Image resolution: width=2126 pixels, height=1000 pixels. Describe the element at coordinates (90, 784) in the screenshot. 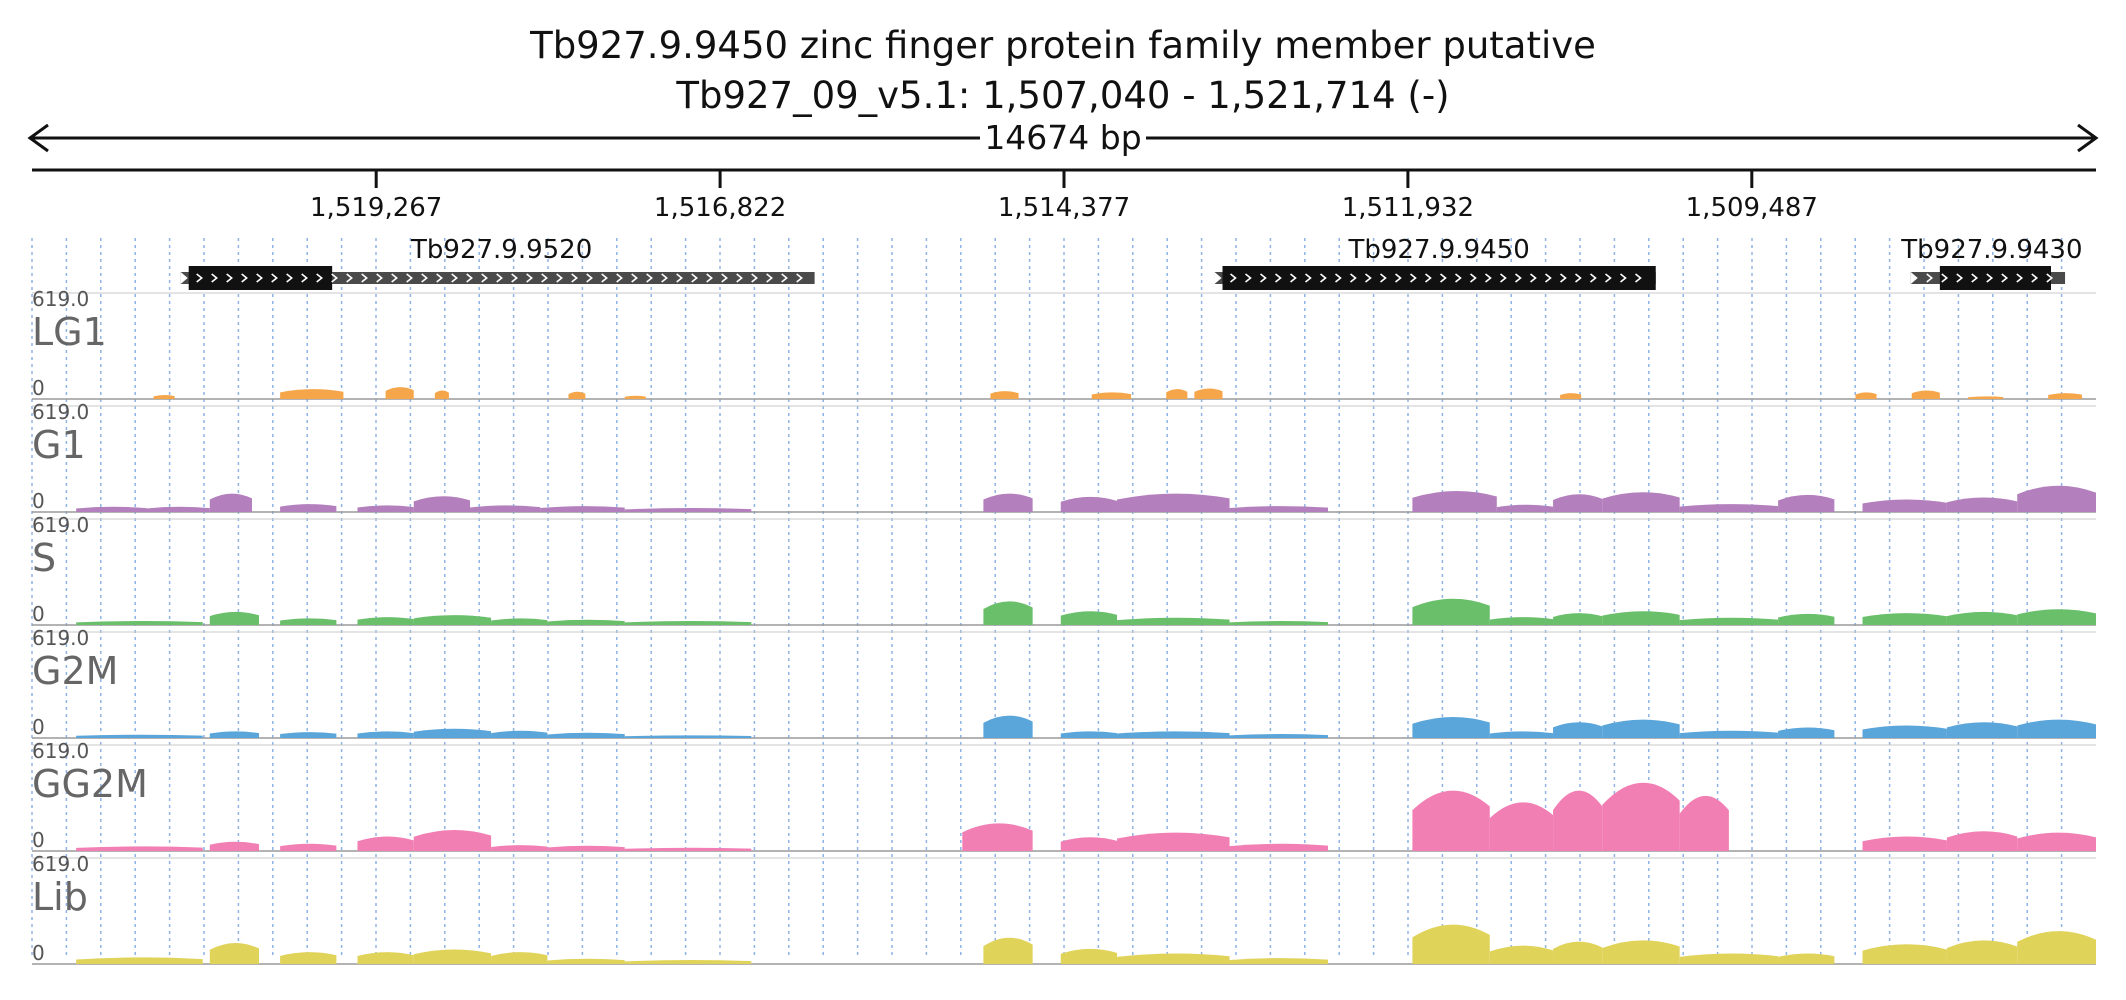

I see `track-name-label: GG2M` at that location.